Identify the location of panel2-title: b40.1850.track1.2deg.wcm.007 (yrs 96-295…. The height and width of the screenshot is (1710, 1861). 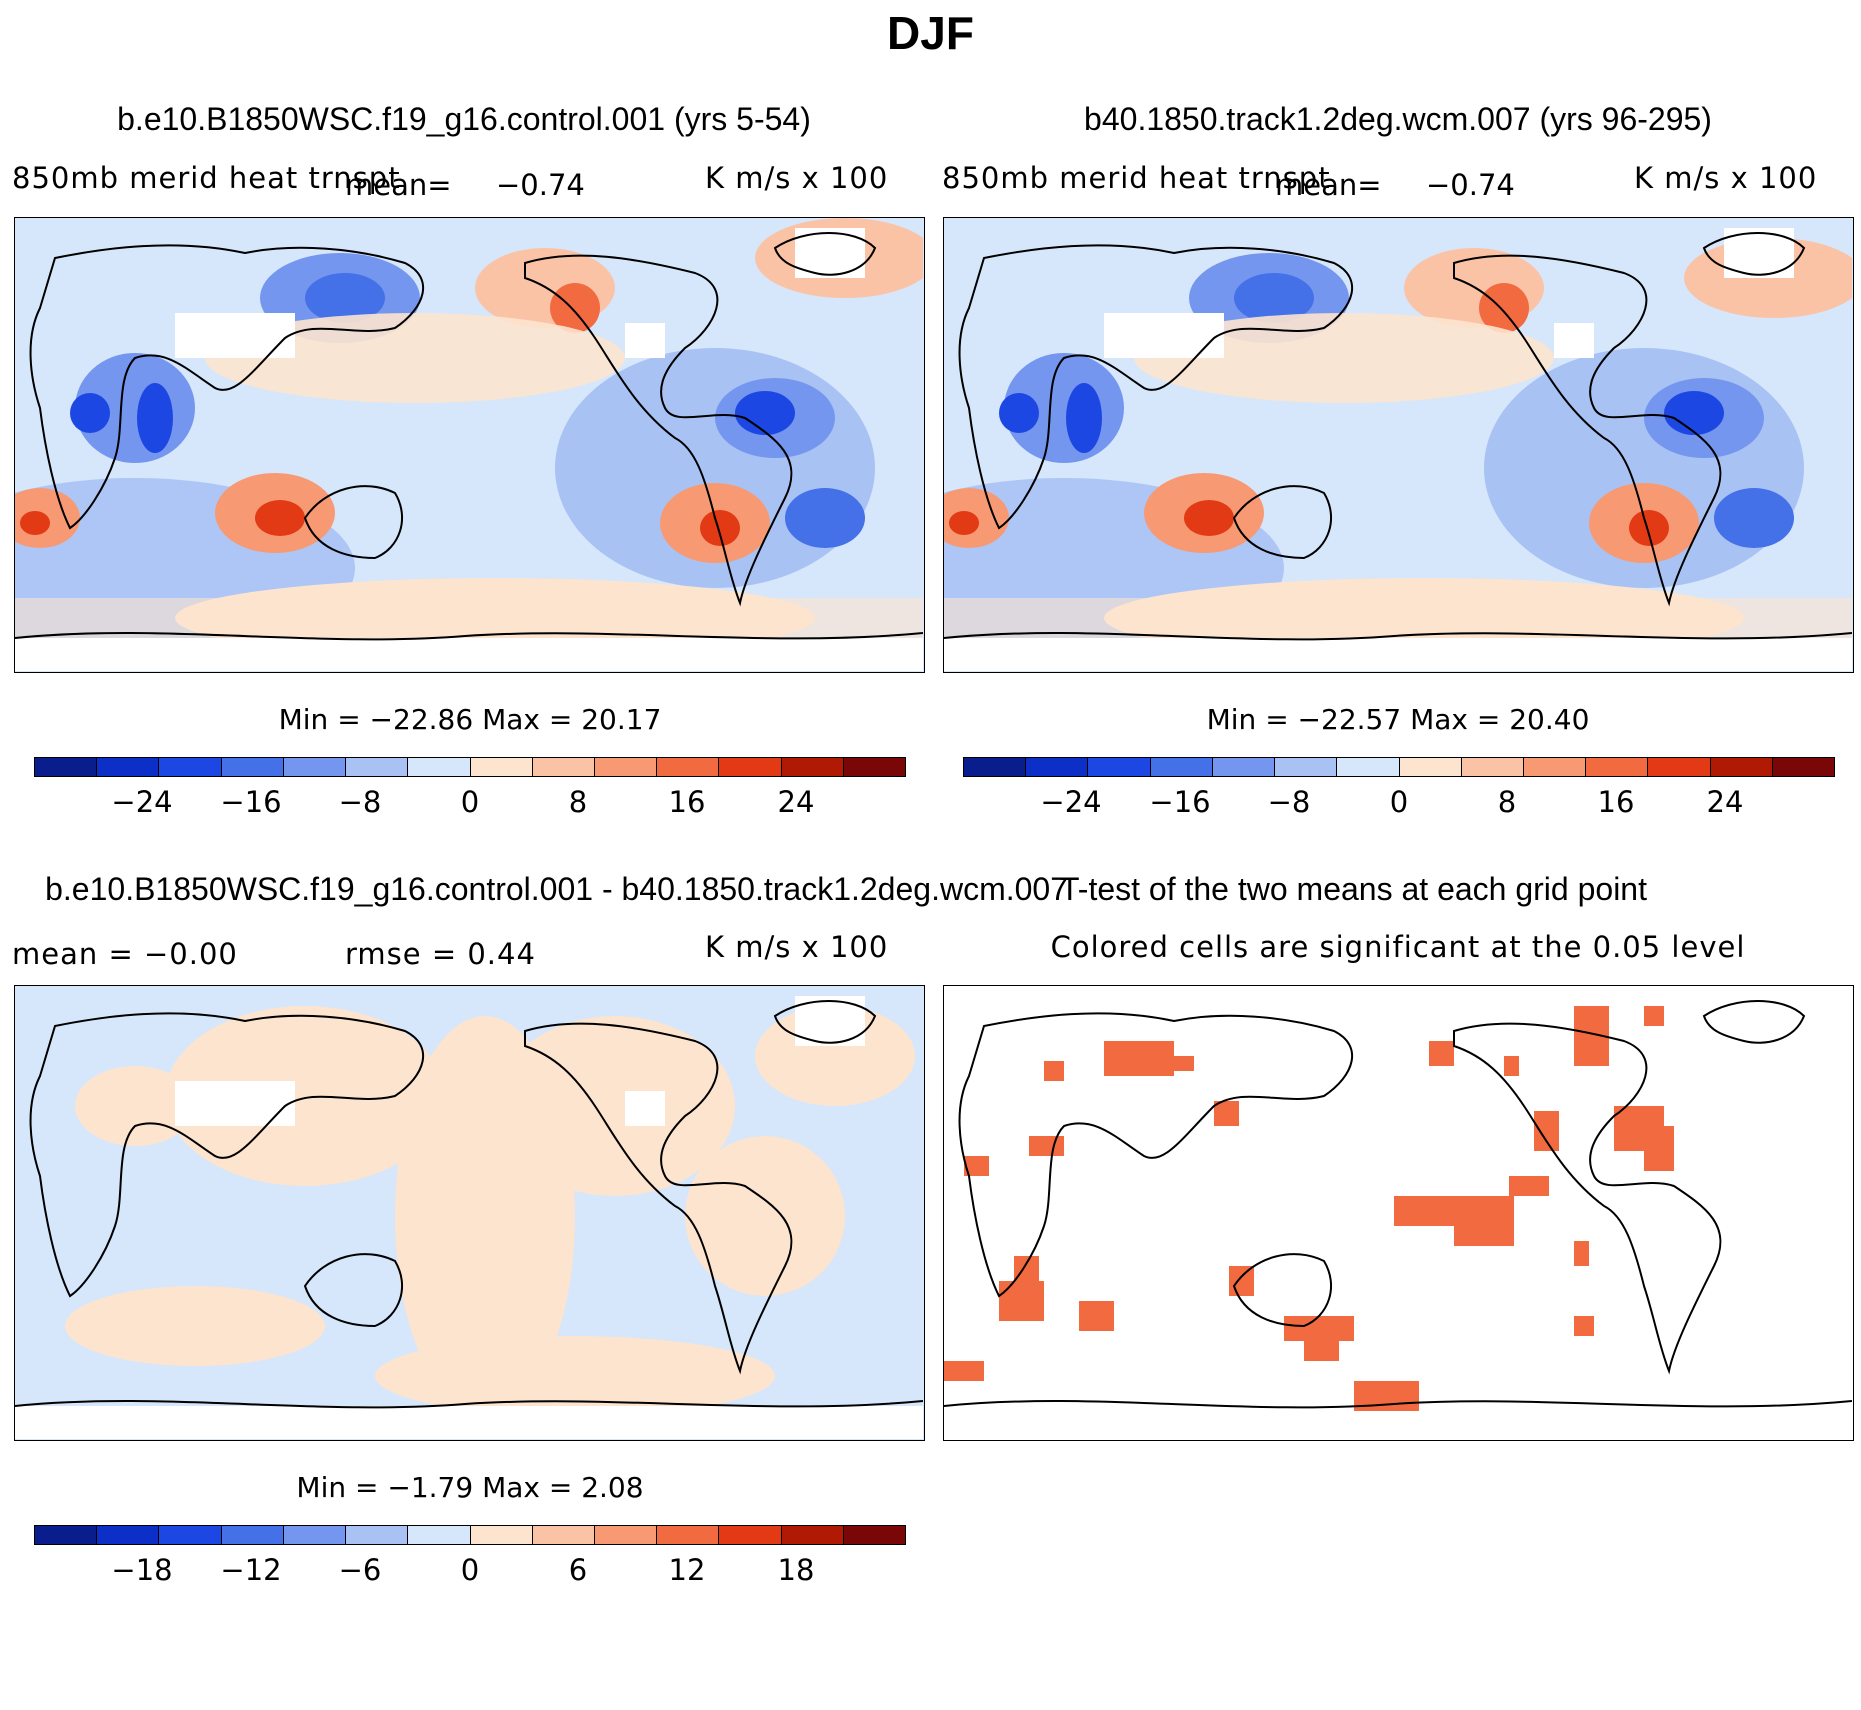
(1398, 119).